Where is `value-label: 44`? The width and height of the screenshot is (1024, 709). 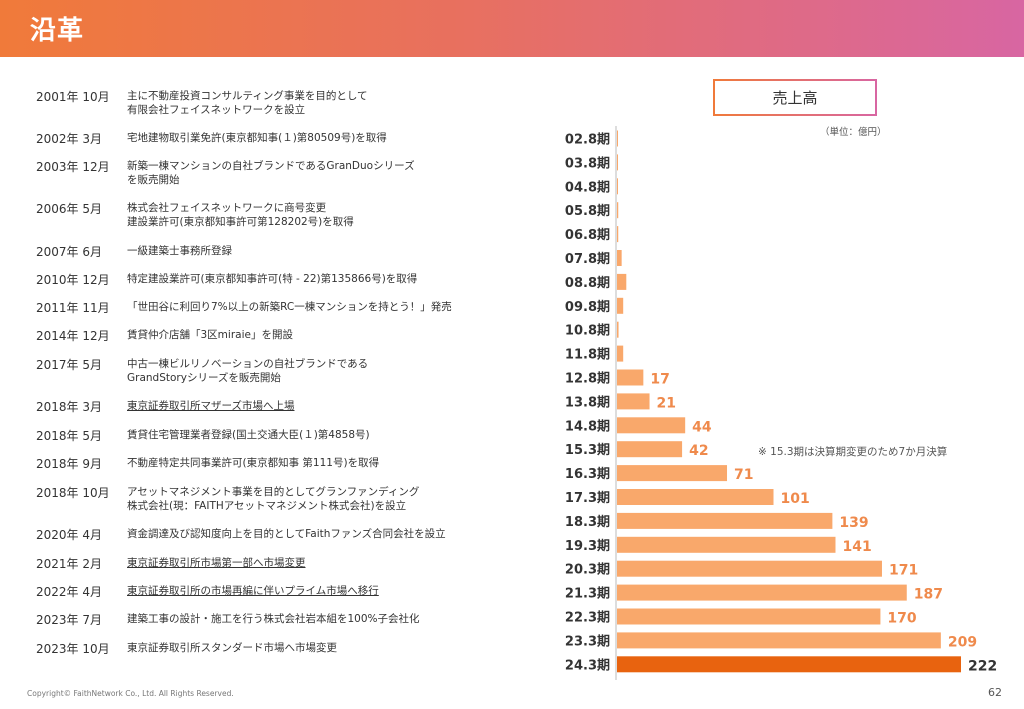
value-label: 44 is located at coordinates (702, 427).